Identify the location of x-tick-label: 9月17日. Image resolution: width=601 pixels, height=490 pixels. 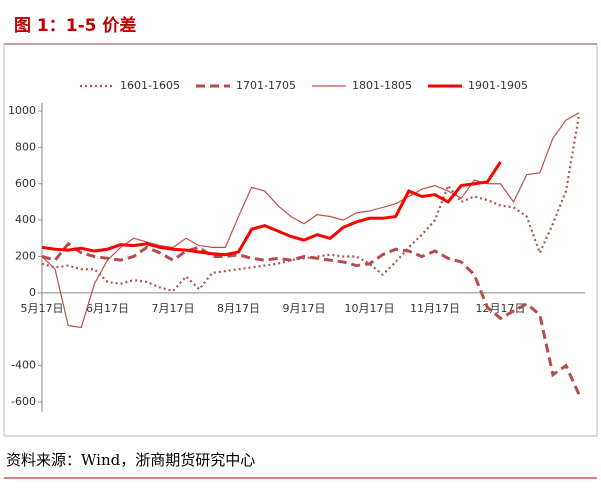
(304, 308).